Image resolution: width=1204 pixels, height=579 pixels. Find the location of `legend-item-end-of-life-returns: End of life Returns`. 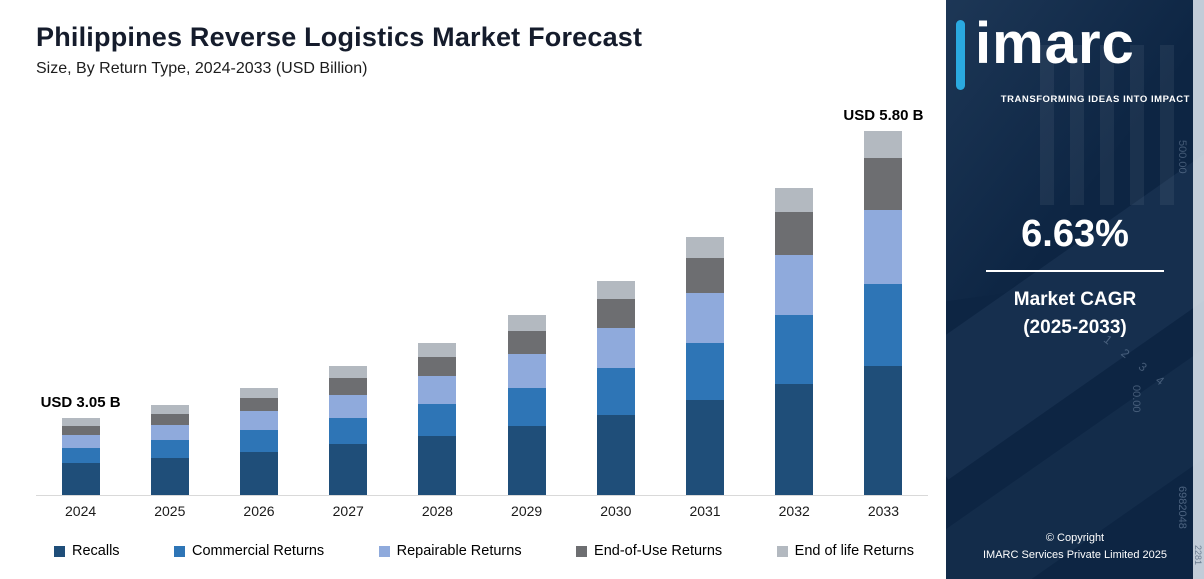

legend-item-end-of-life-returns: End of life Returns is located at coordinates (845, 551).